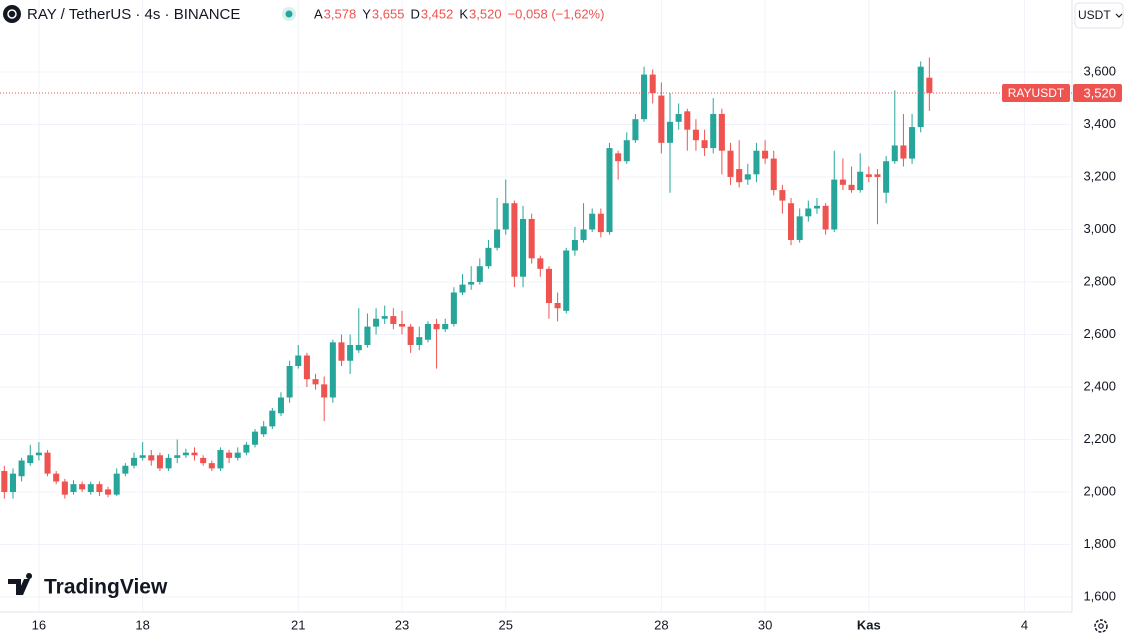 This screenshot has width=1126, height=640. I want to click on brand-name: TradingView, so click(106, 587).